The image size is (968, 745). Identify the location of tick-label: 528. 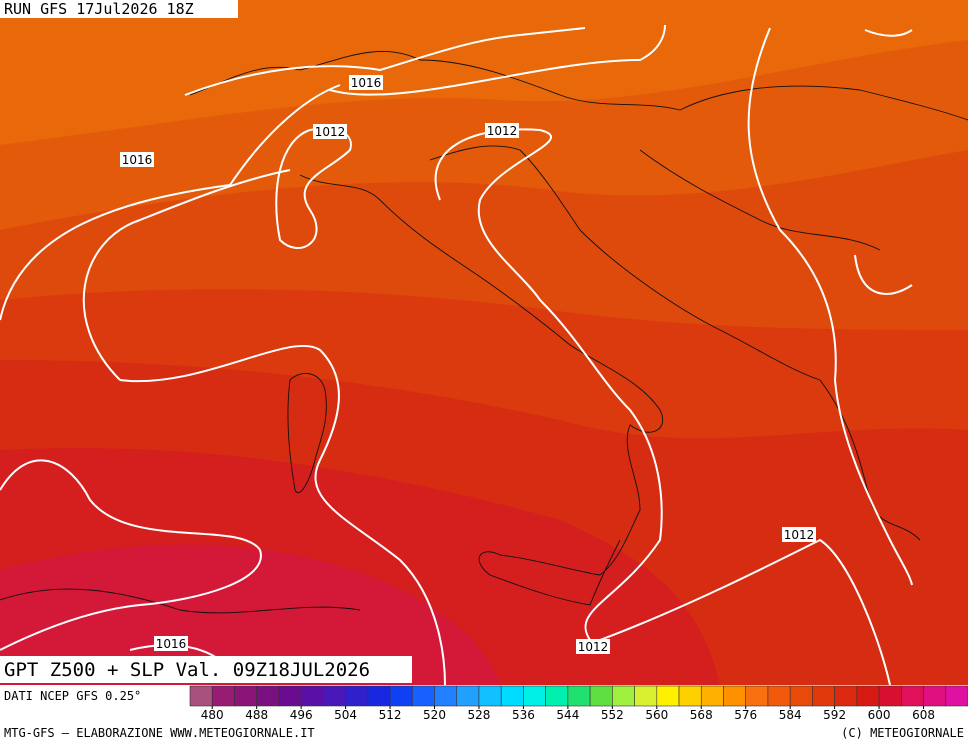
(479, 715).